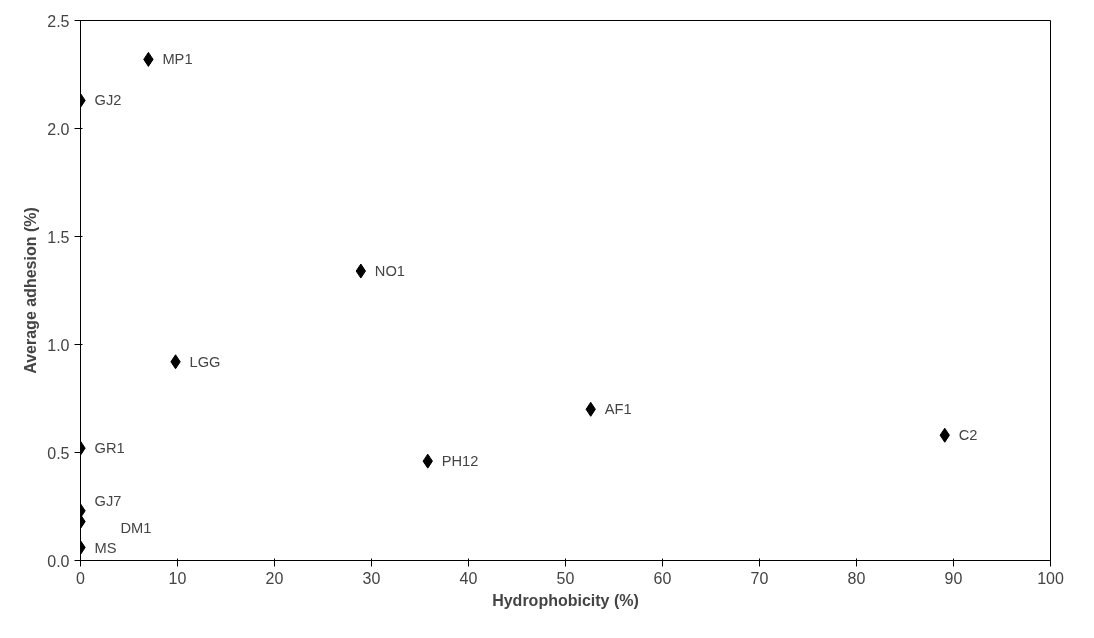 This screenshot has height=638, width=1094. I want to click on y-tick-label: 2.0, so click(58, 129).